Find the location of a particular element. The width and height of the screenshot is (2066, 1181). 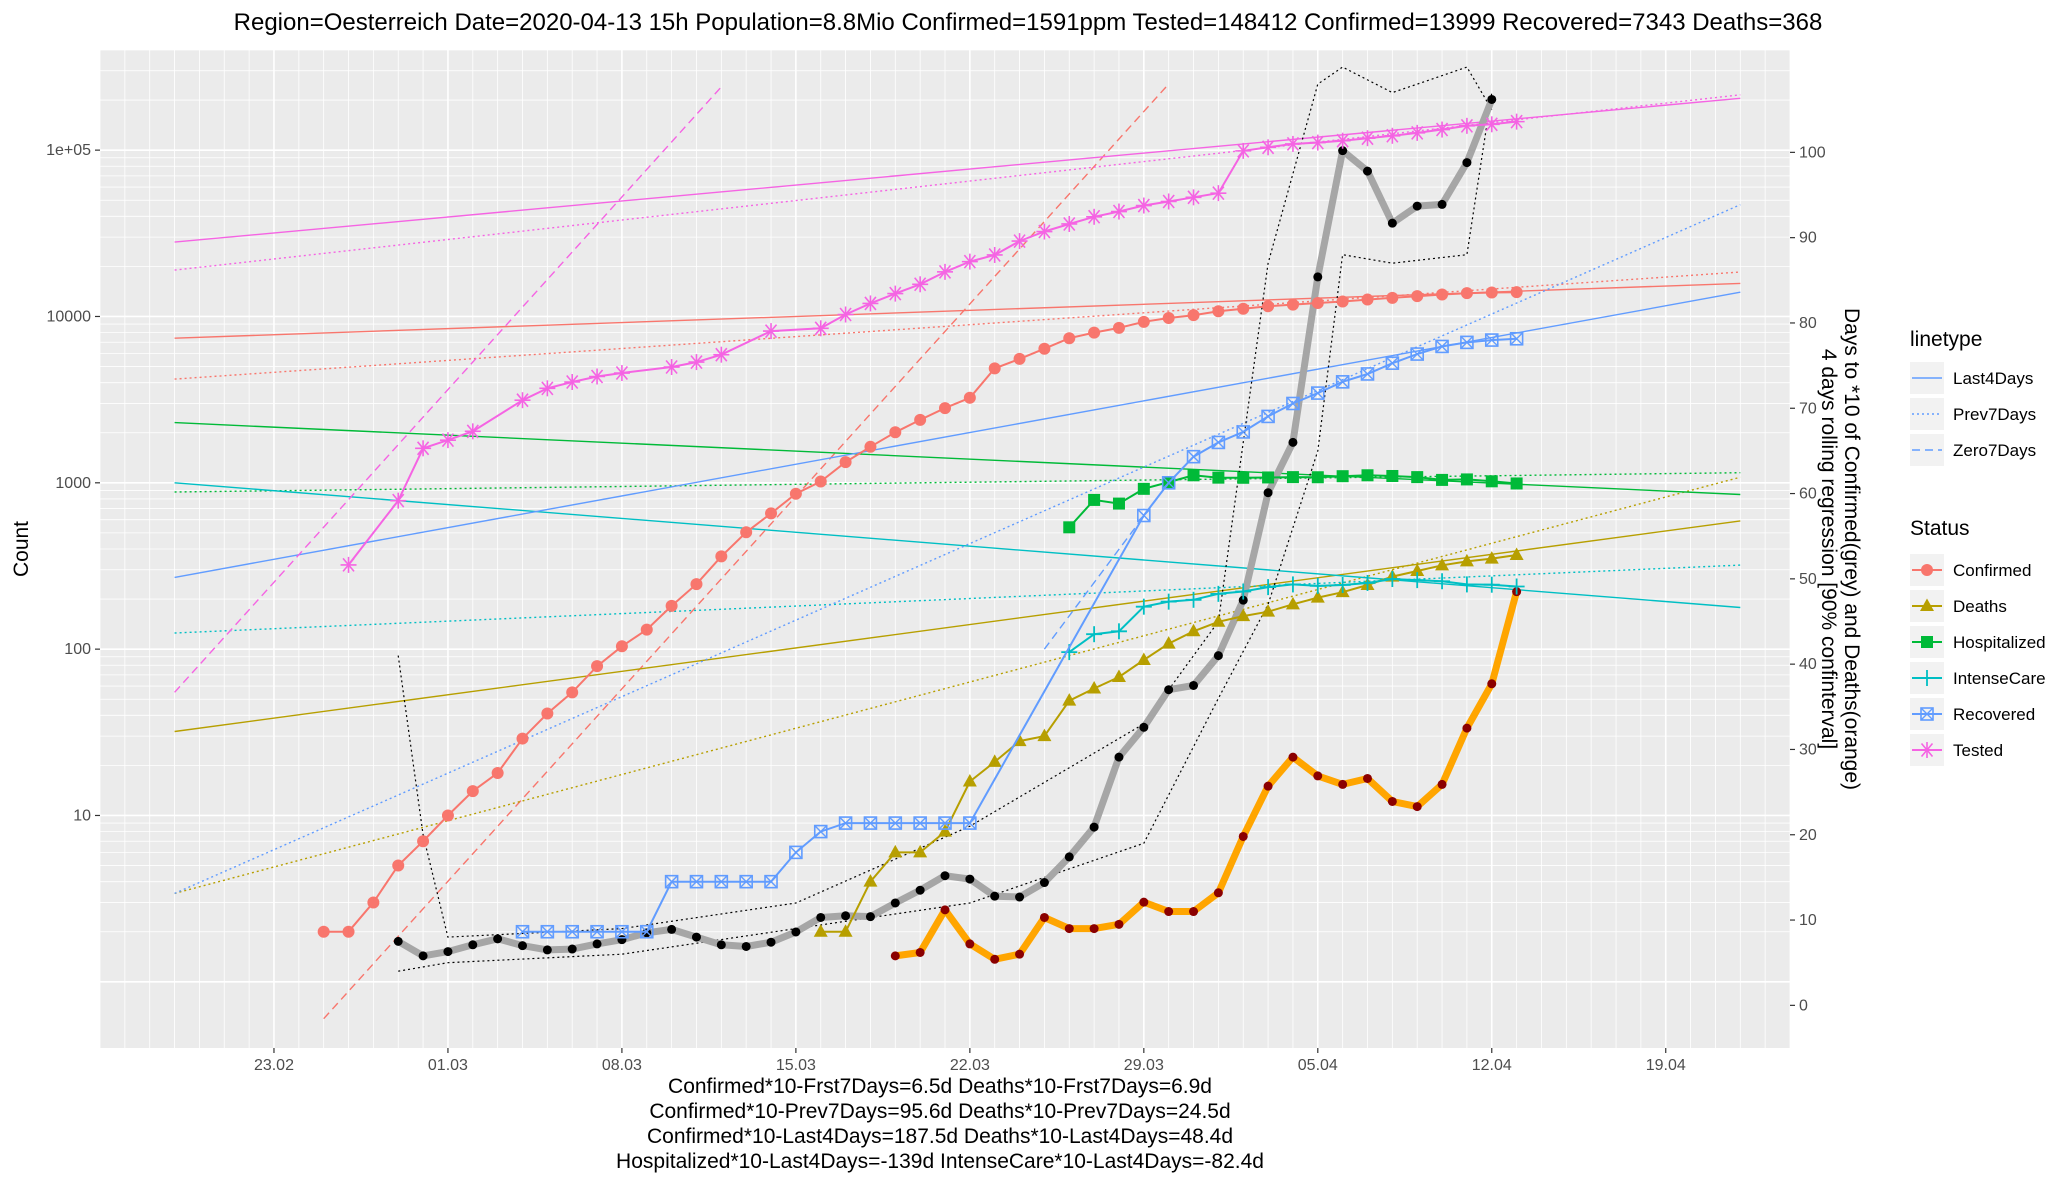

legend-status-label: IntenseCare is located at coordinates (1999, 678).